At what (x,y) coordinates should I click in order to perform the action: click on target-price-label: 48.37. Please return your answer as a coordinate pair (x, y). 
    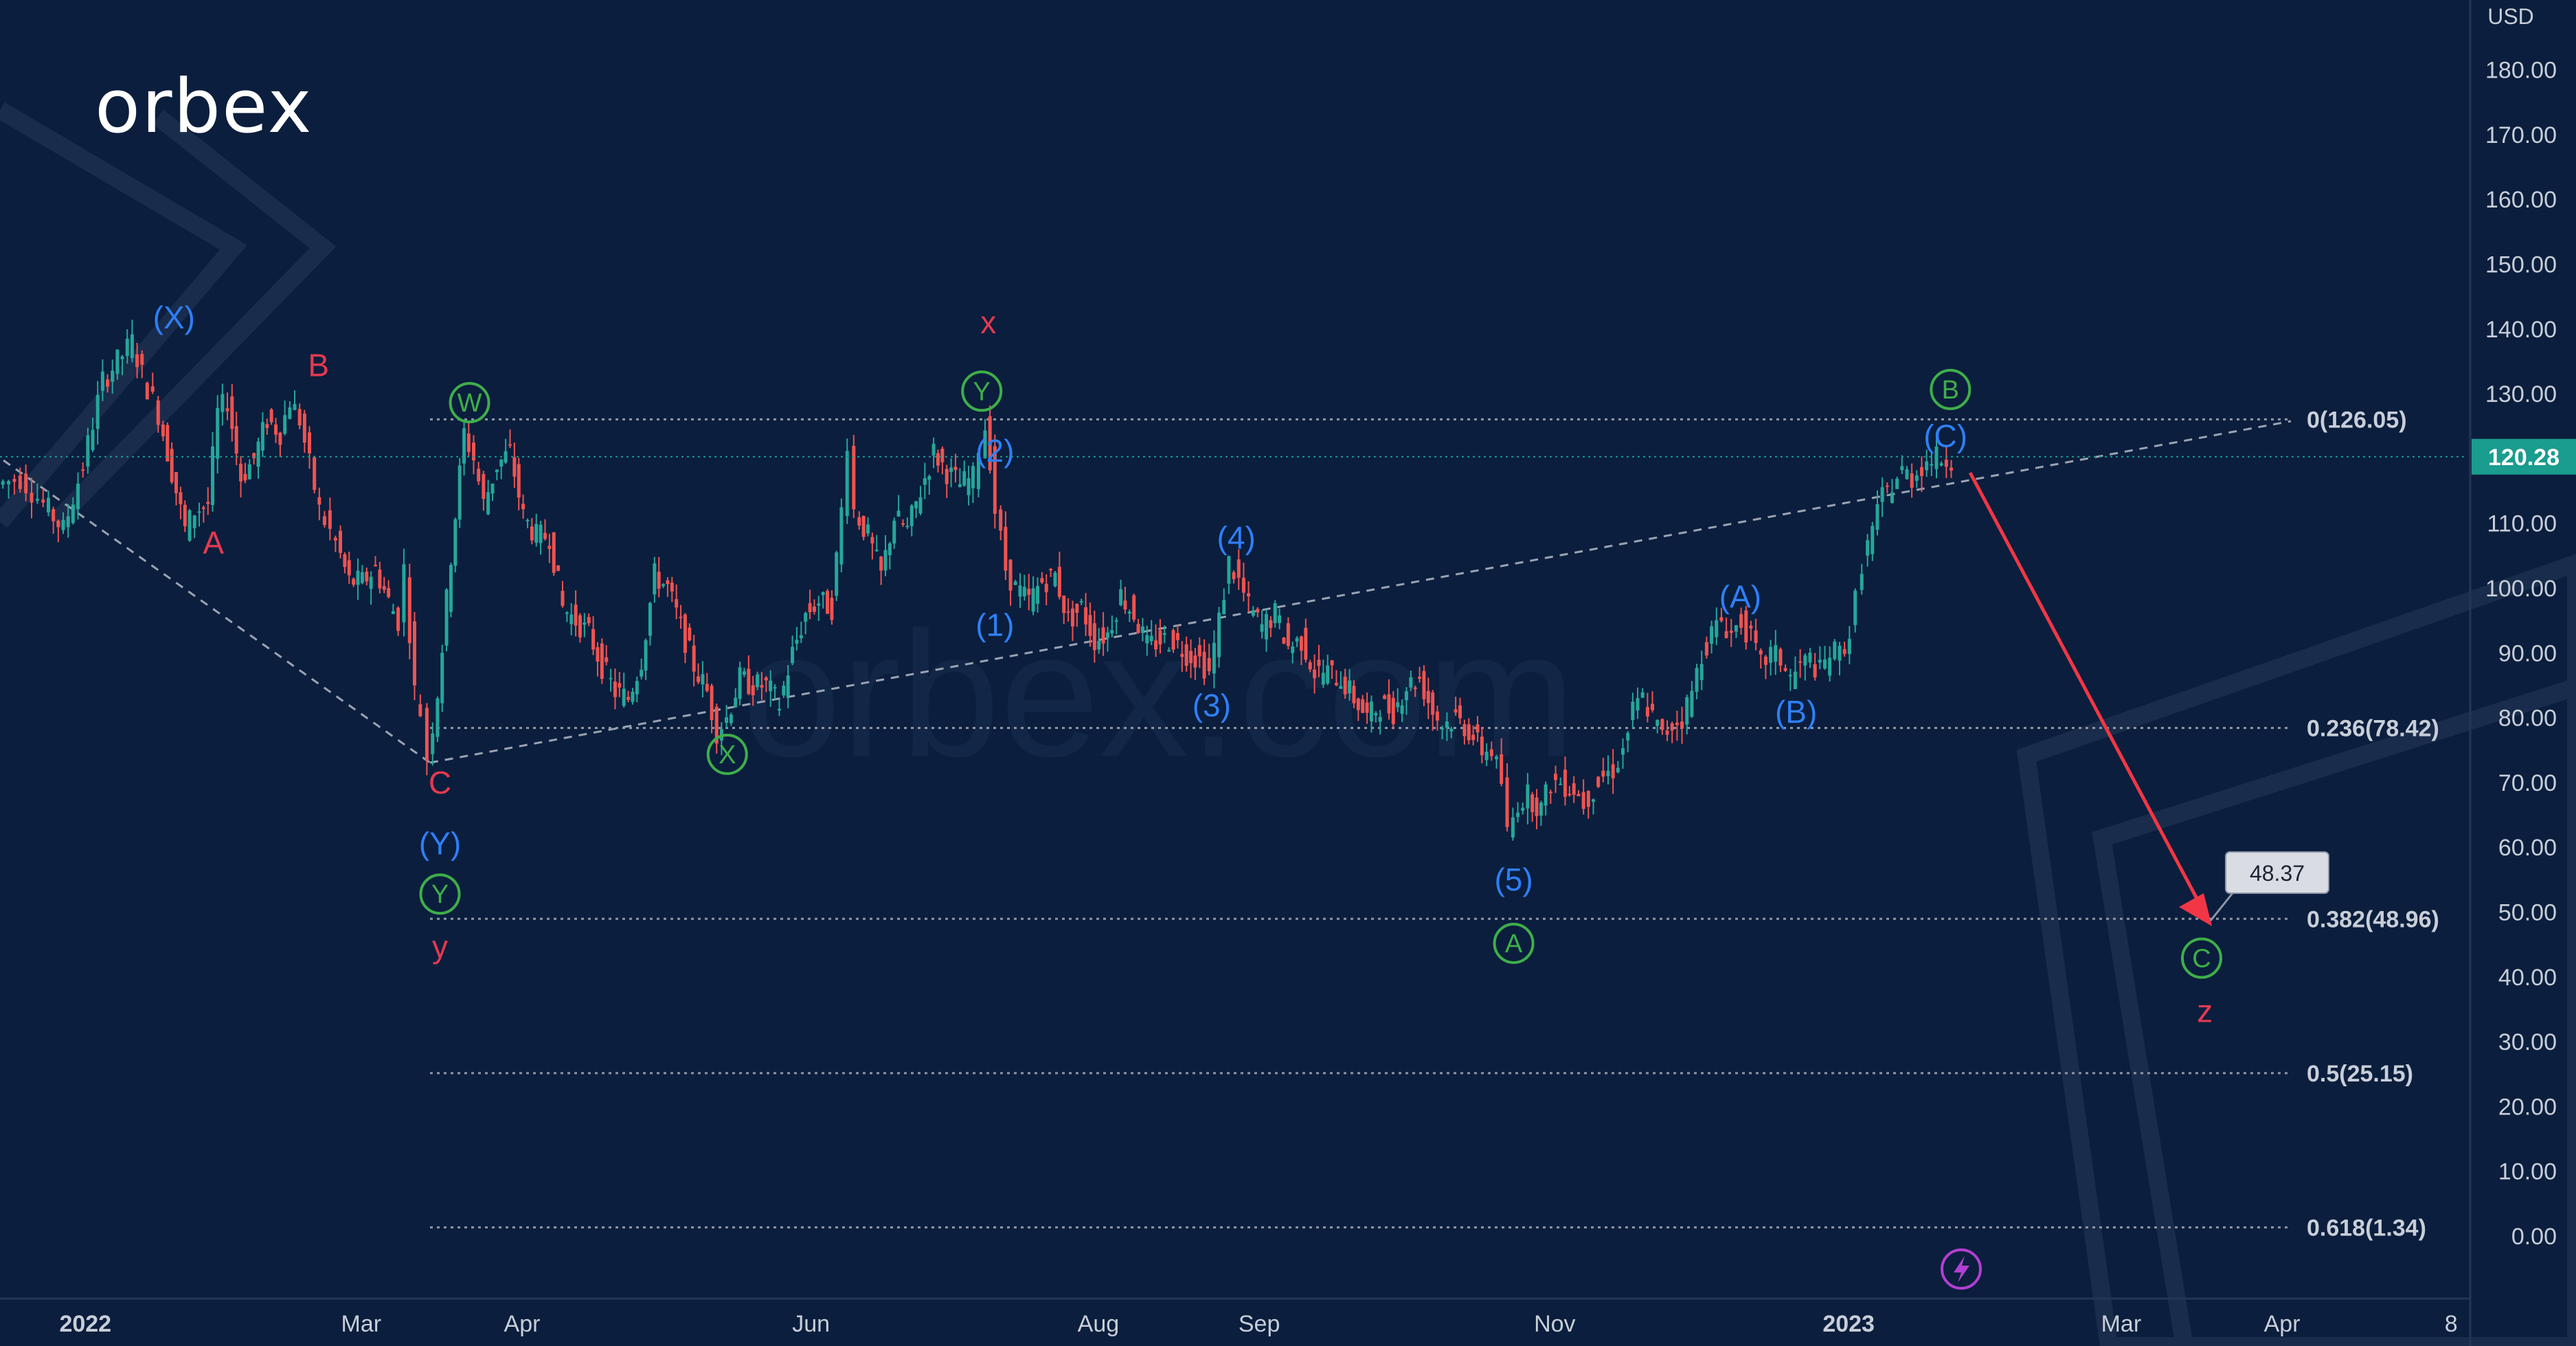
    Looking at the image, I should click on (2277, 873).